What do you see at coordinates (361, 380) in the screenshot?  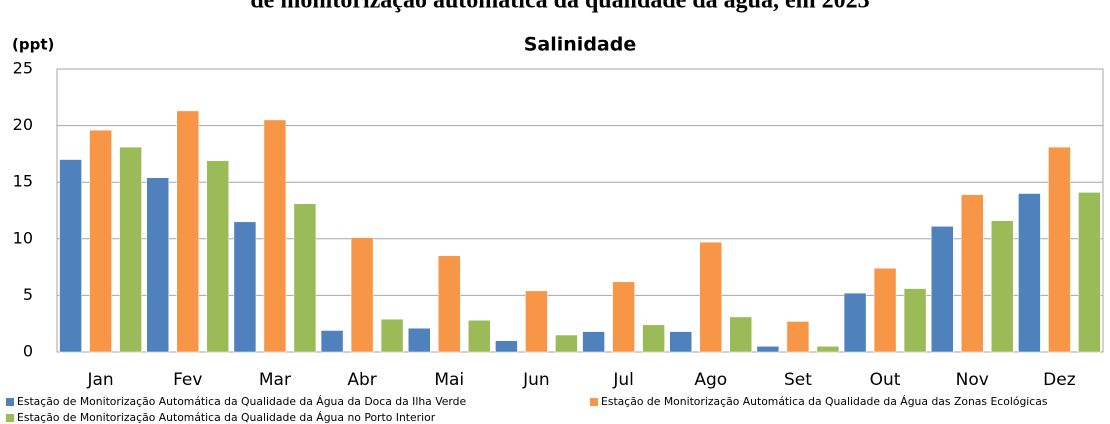 I see `x-tick-label: Abr` at bounding box center [361, 380].